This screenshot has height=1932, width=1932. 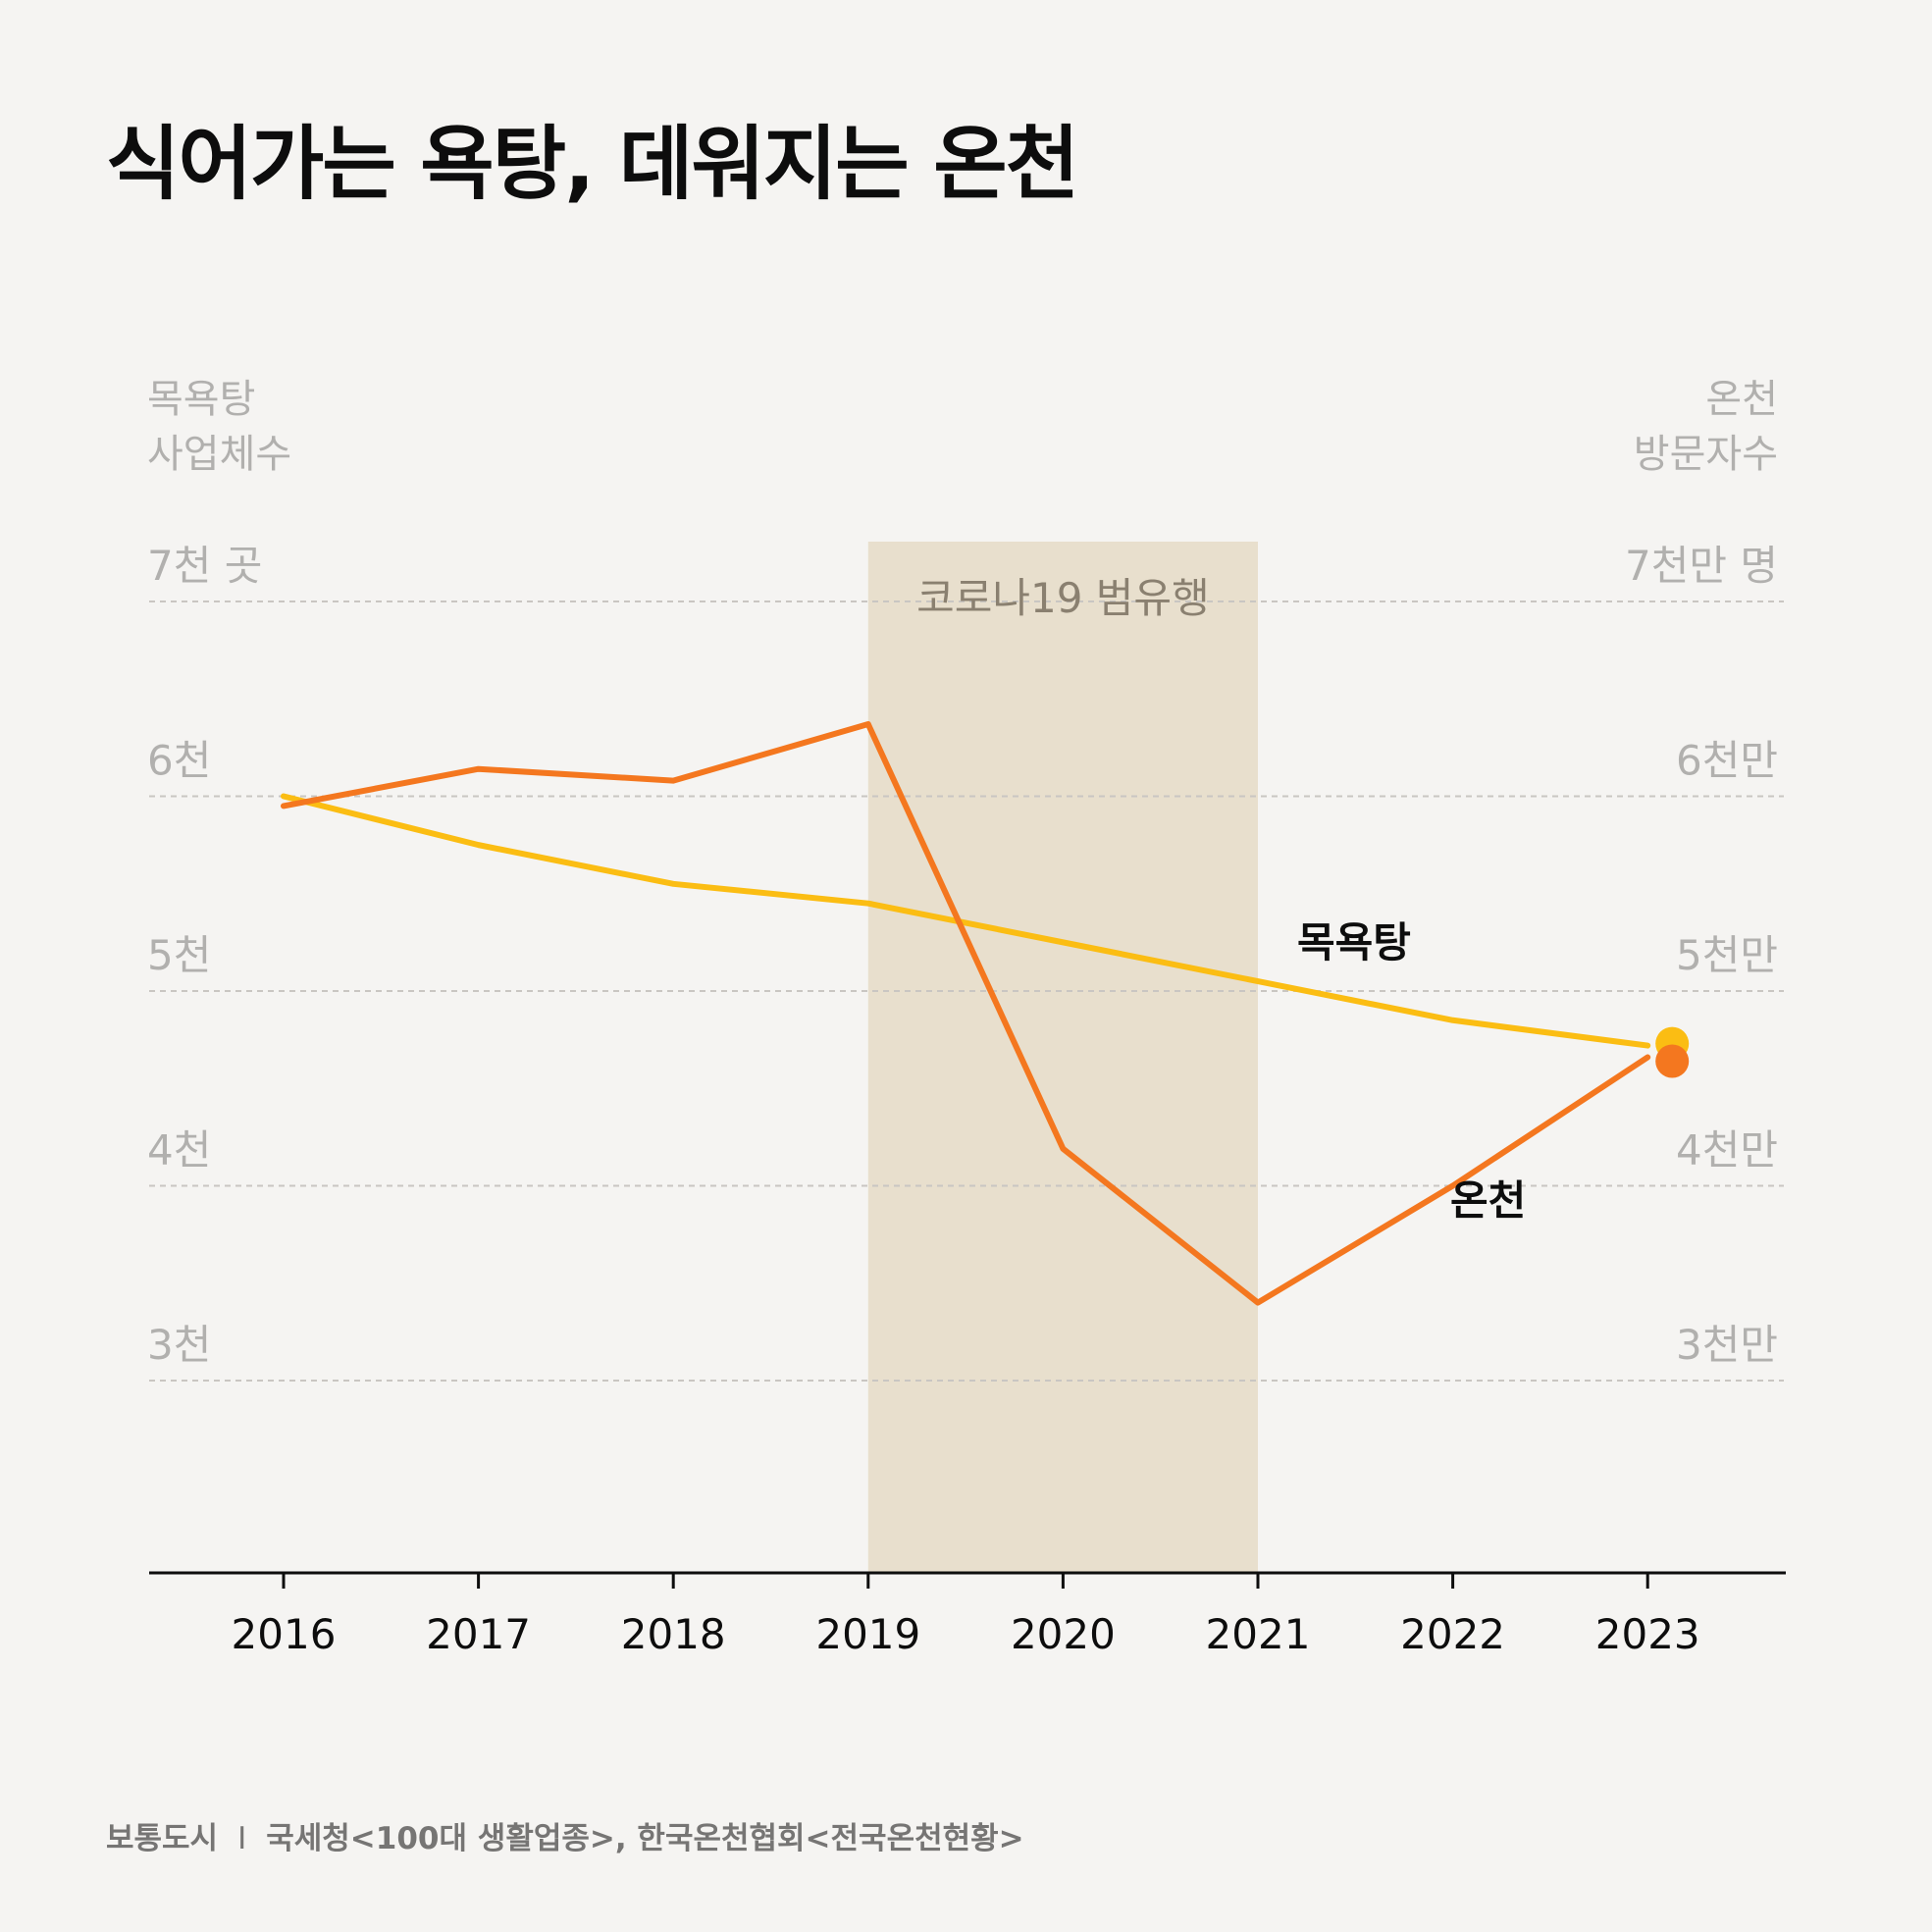 What do you see at coordinates (242, 1838) in the screenshot?
I see `source-separator: I` at bounding box center [242, 1838].